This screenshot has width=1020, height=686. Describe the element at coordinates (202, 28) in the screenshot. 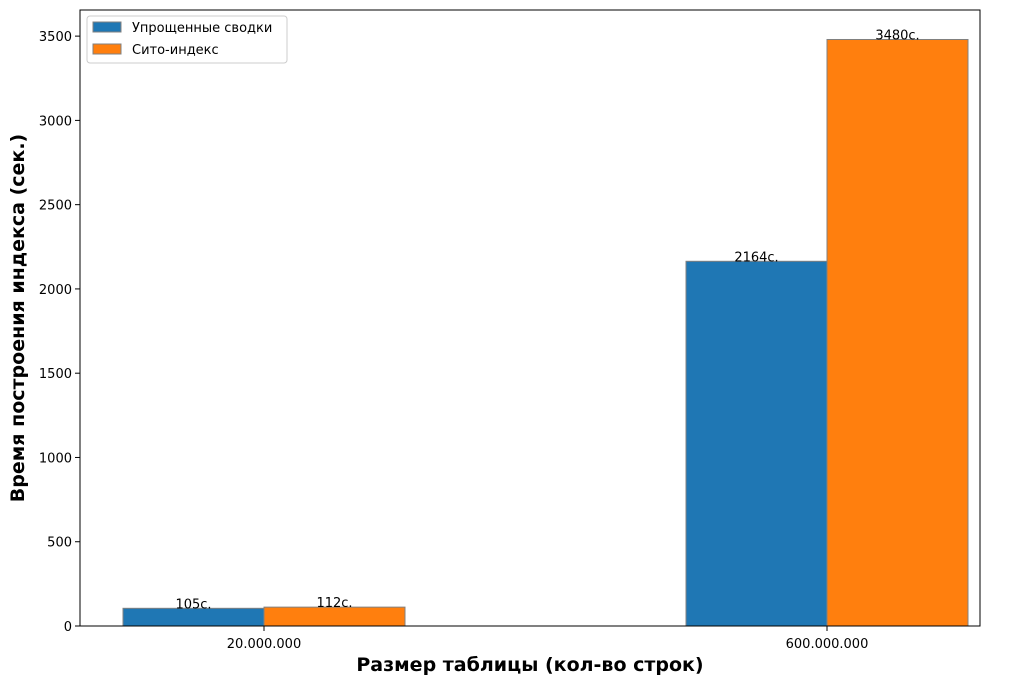

I see `legend-label: Упрощенные сводки` at that location.